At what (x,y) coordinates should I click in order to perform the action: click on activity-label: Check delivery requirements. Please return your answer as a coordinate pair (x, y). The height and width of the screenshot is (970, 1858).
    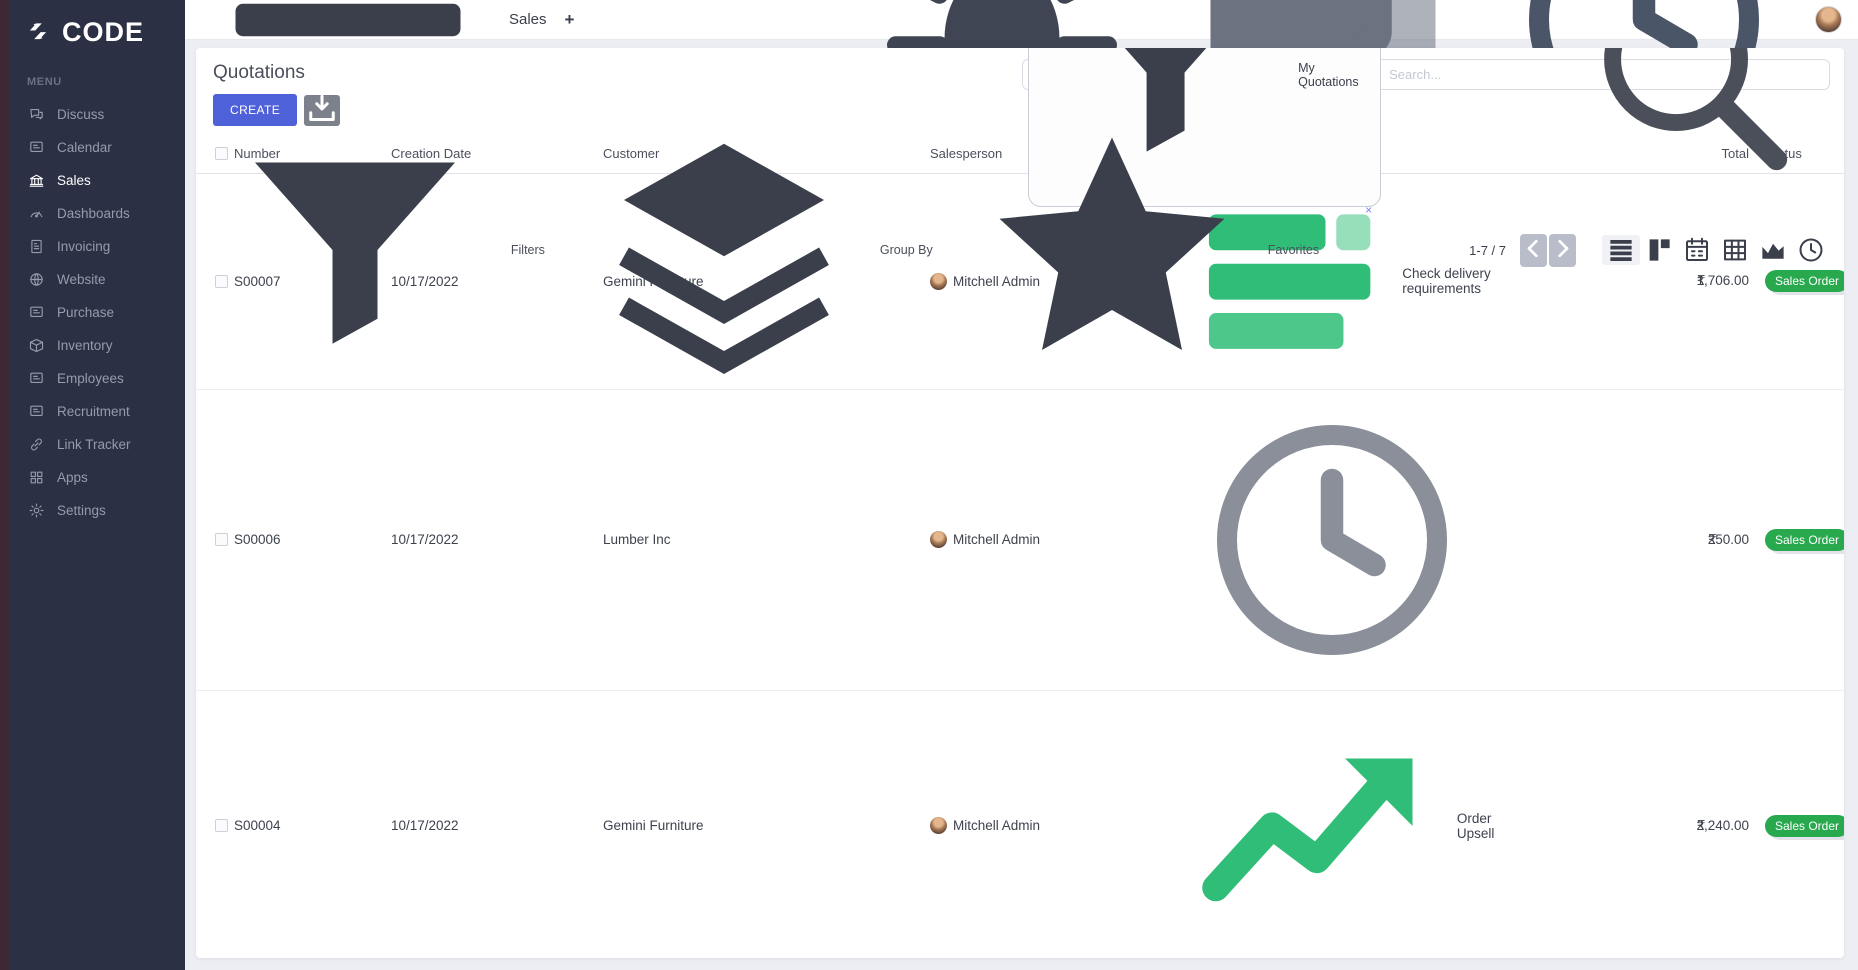
    Looking at the image, I should click on (1446, 281).